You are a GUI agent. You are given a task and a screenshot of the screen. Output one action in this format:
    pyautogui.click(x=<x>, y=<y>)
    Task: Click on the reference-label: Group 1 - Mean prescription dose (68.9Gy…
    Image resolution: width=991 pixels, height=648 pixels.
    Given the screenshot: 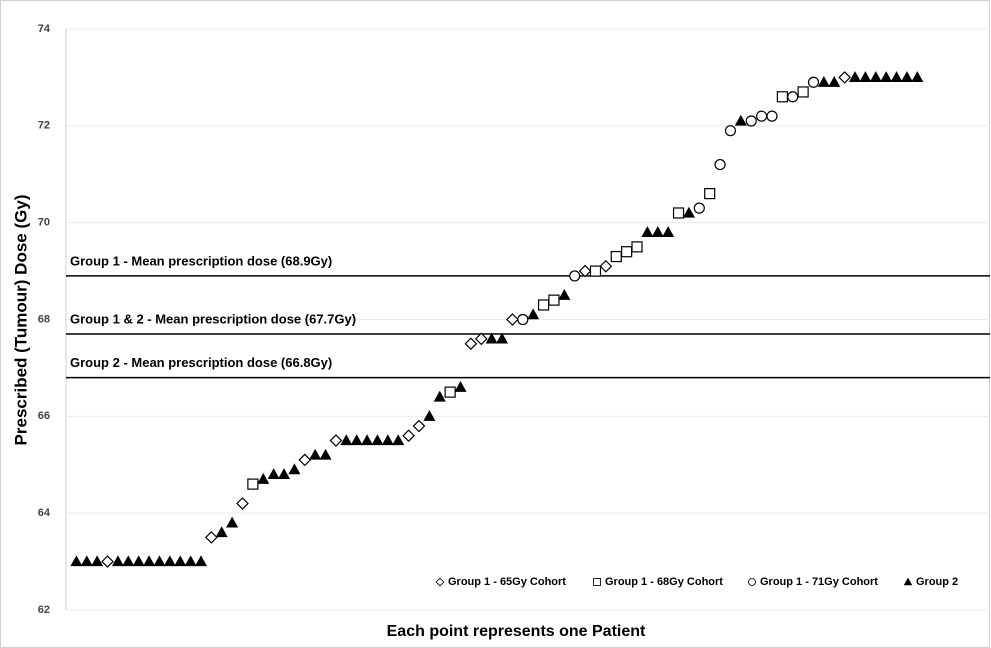 What is the action you would take?
    pyautogui.click(x=201, y=260)
    